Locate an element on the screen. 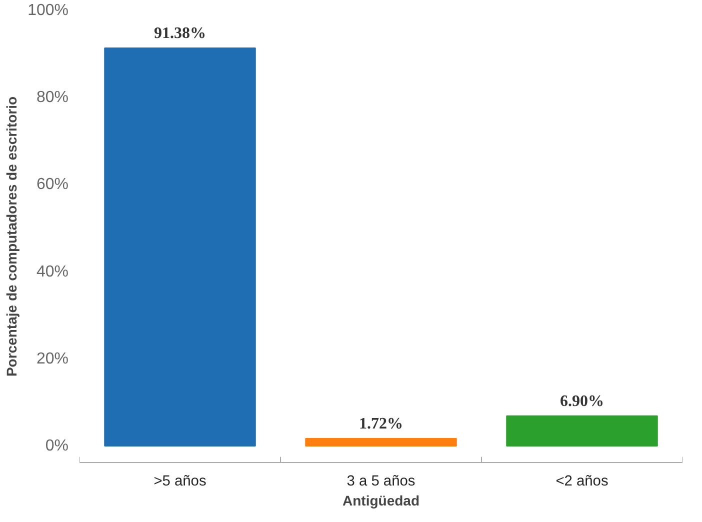 This screenshot has width=702, height=522. data-label: 6.90% is located at coordinates (582, 401).